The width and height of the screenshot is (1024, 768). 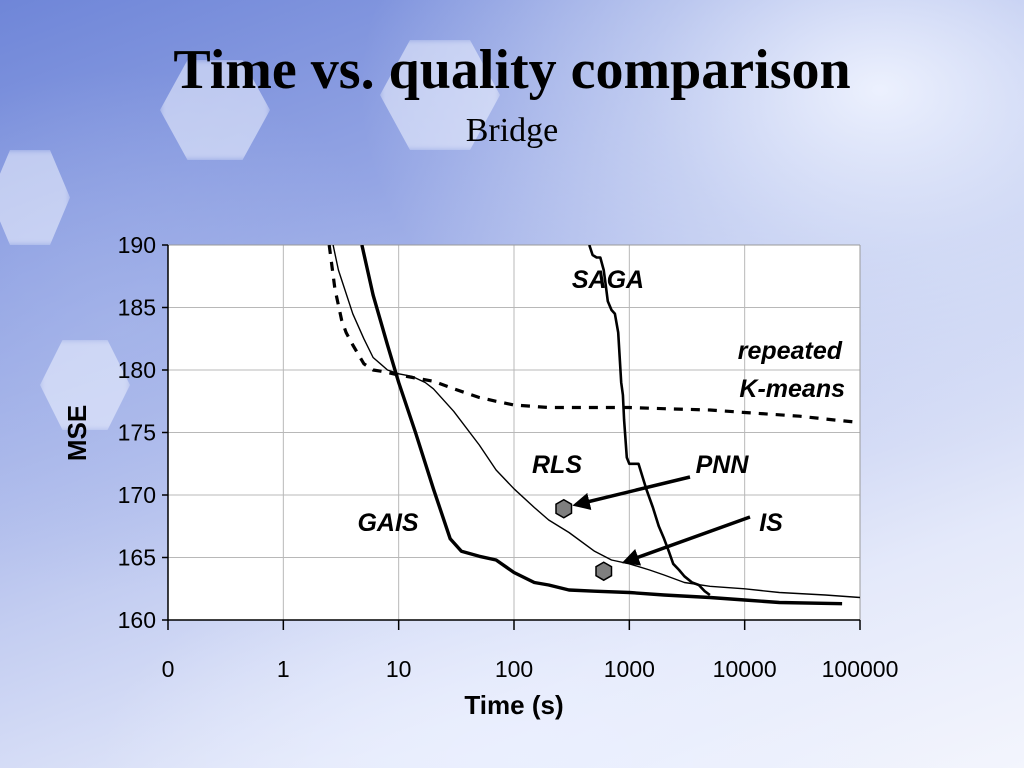 I want to click on x-tick-label: 0, so click(x=168, y=669).